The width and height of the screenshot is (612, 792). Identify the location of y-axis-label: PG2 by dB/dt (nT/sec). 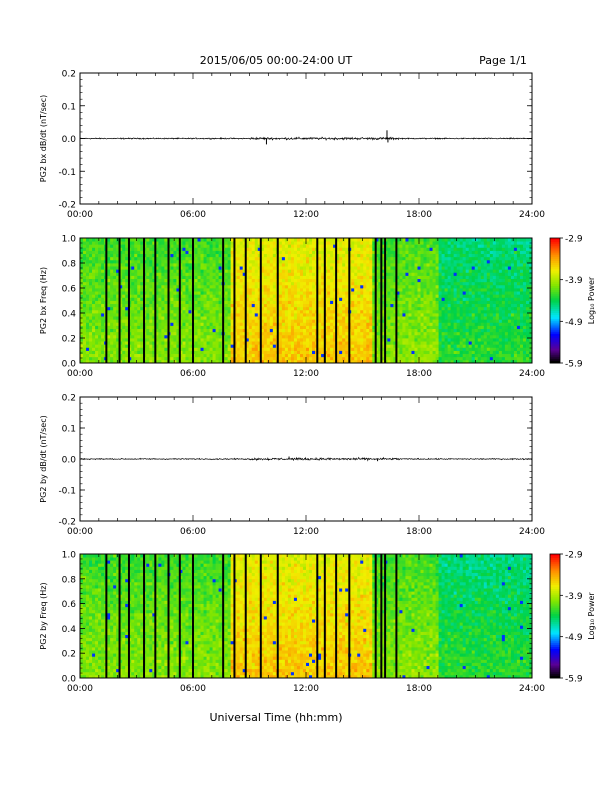
(43, 458).